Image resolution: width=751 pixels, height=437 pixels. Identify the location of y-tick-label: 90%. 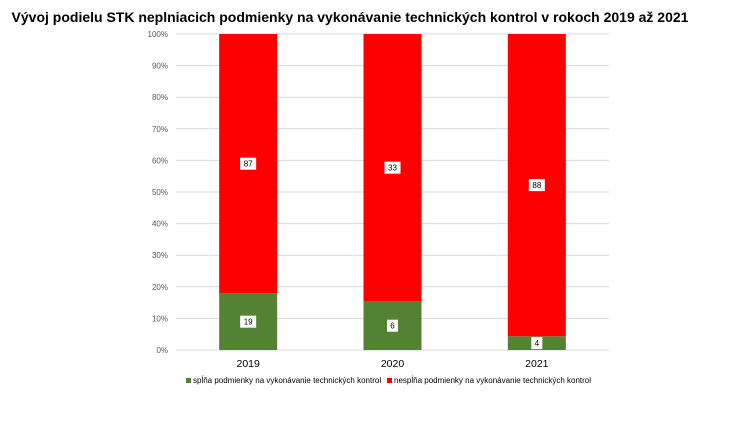
(160, 66).